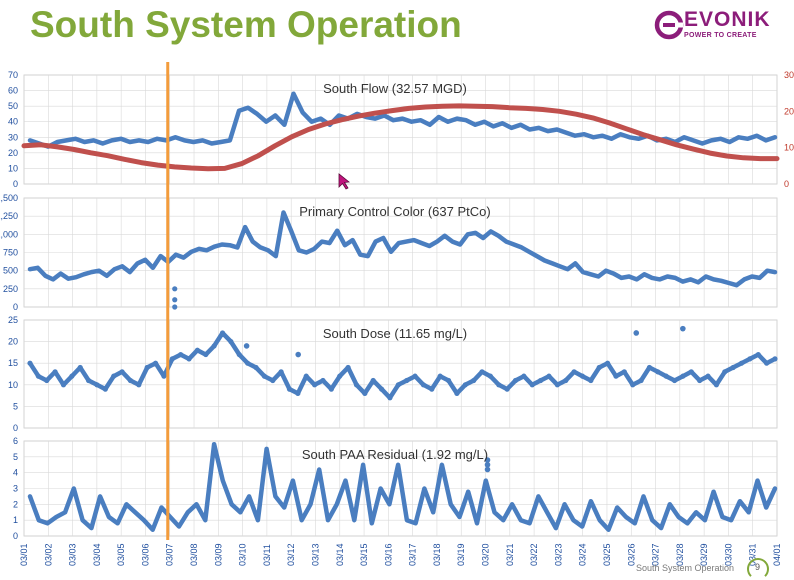  I want to click on y2-tick-label: 30, so click(789, 75).